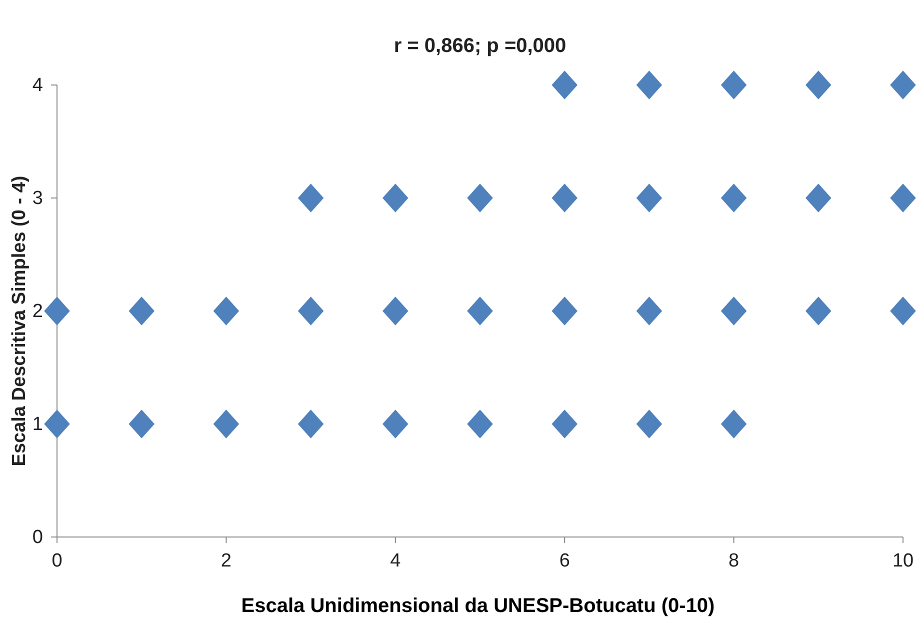 This screenshot has height=641, width=920. What do you see at coordinates (226, 561) in the screenshot?
I see `x-tick-label: 2` at bounding box center [226, 561].